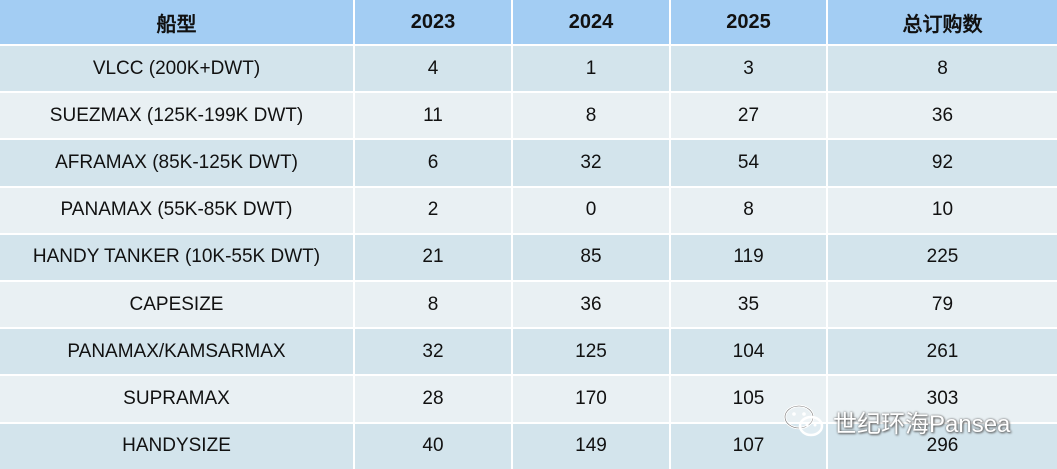 This screenshot has height=469, width=1057. Describe the element at coordinates (591, 446) in the screenshot. I see `table-cell: 149` at that location.